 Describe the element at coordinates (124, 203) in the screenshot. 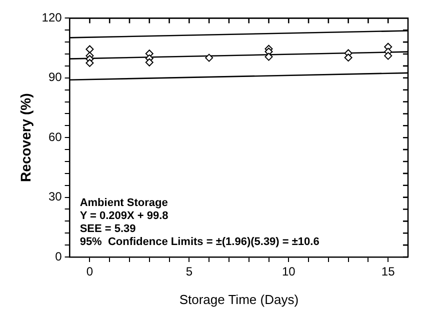

I see `annotation: Ambient Storage` at that location.